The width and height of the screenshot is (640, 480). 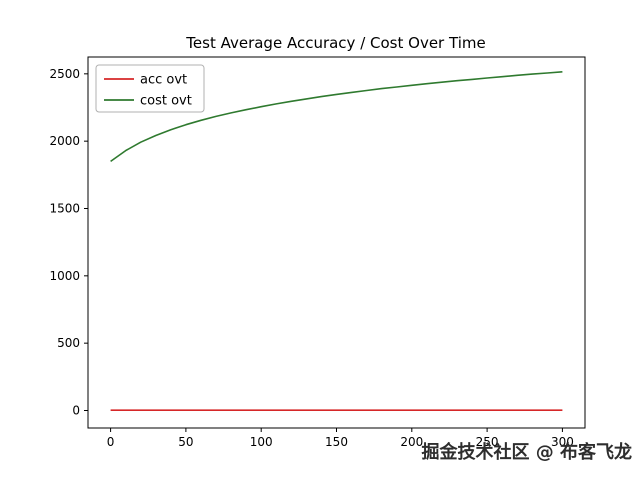 What do you see at coordinates (64, 74) in the screenshot?
I see `y-axis-tick-label: 2500` at bounding box center [64, 74].